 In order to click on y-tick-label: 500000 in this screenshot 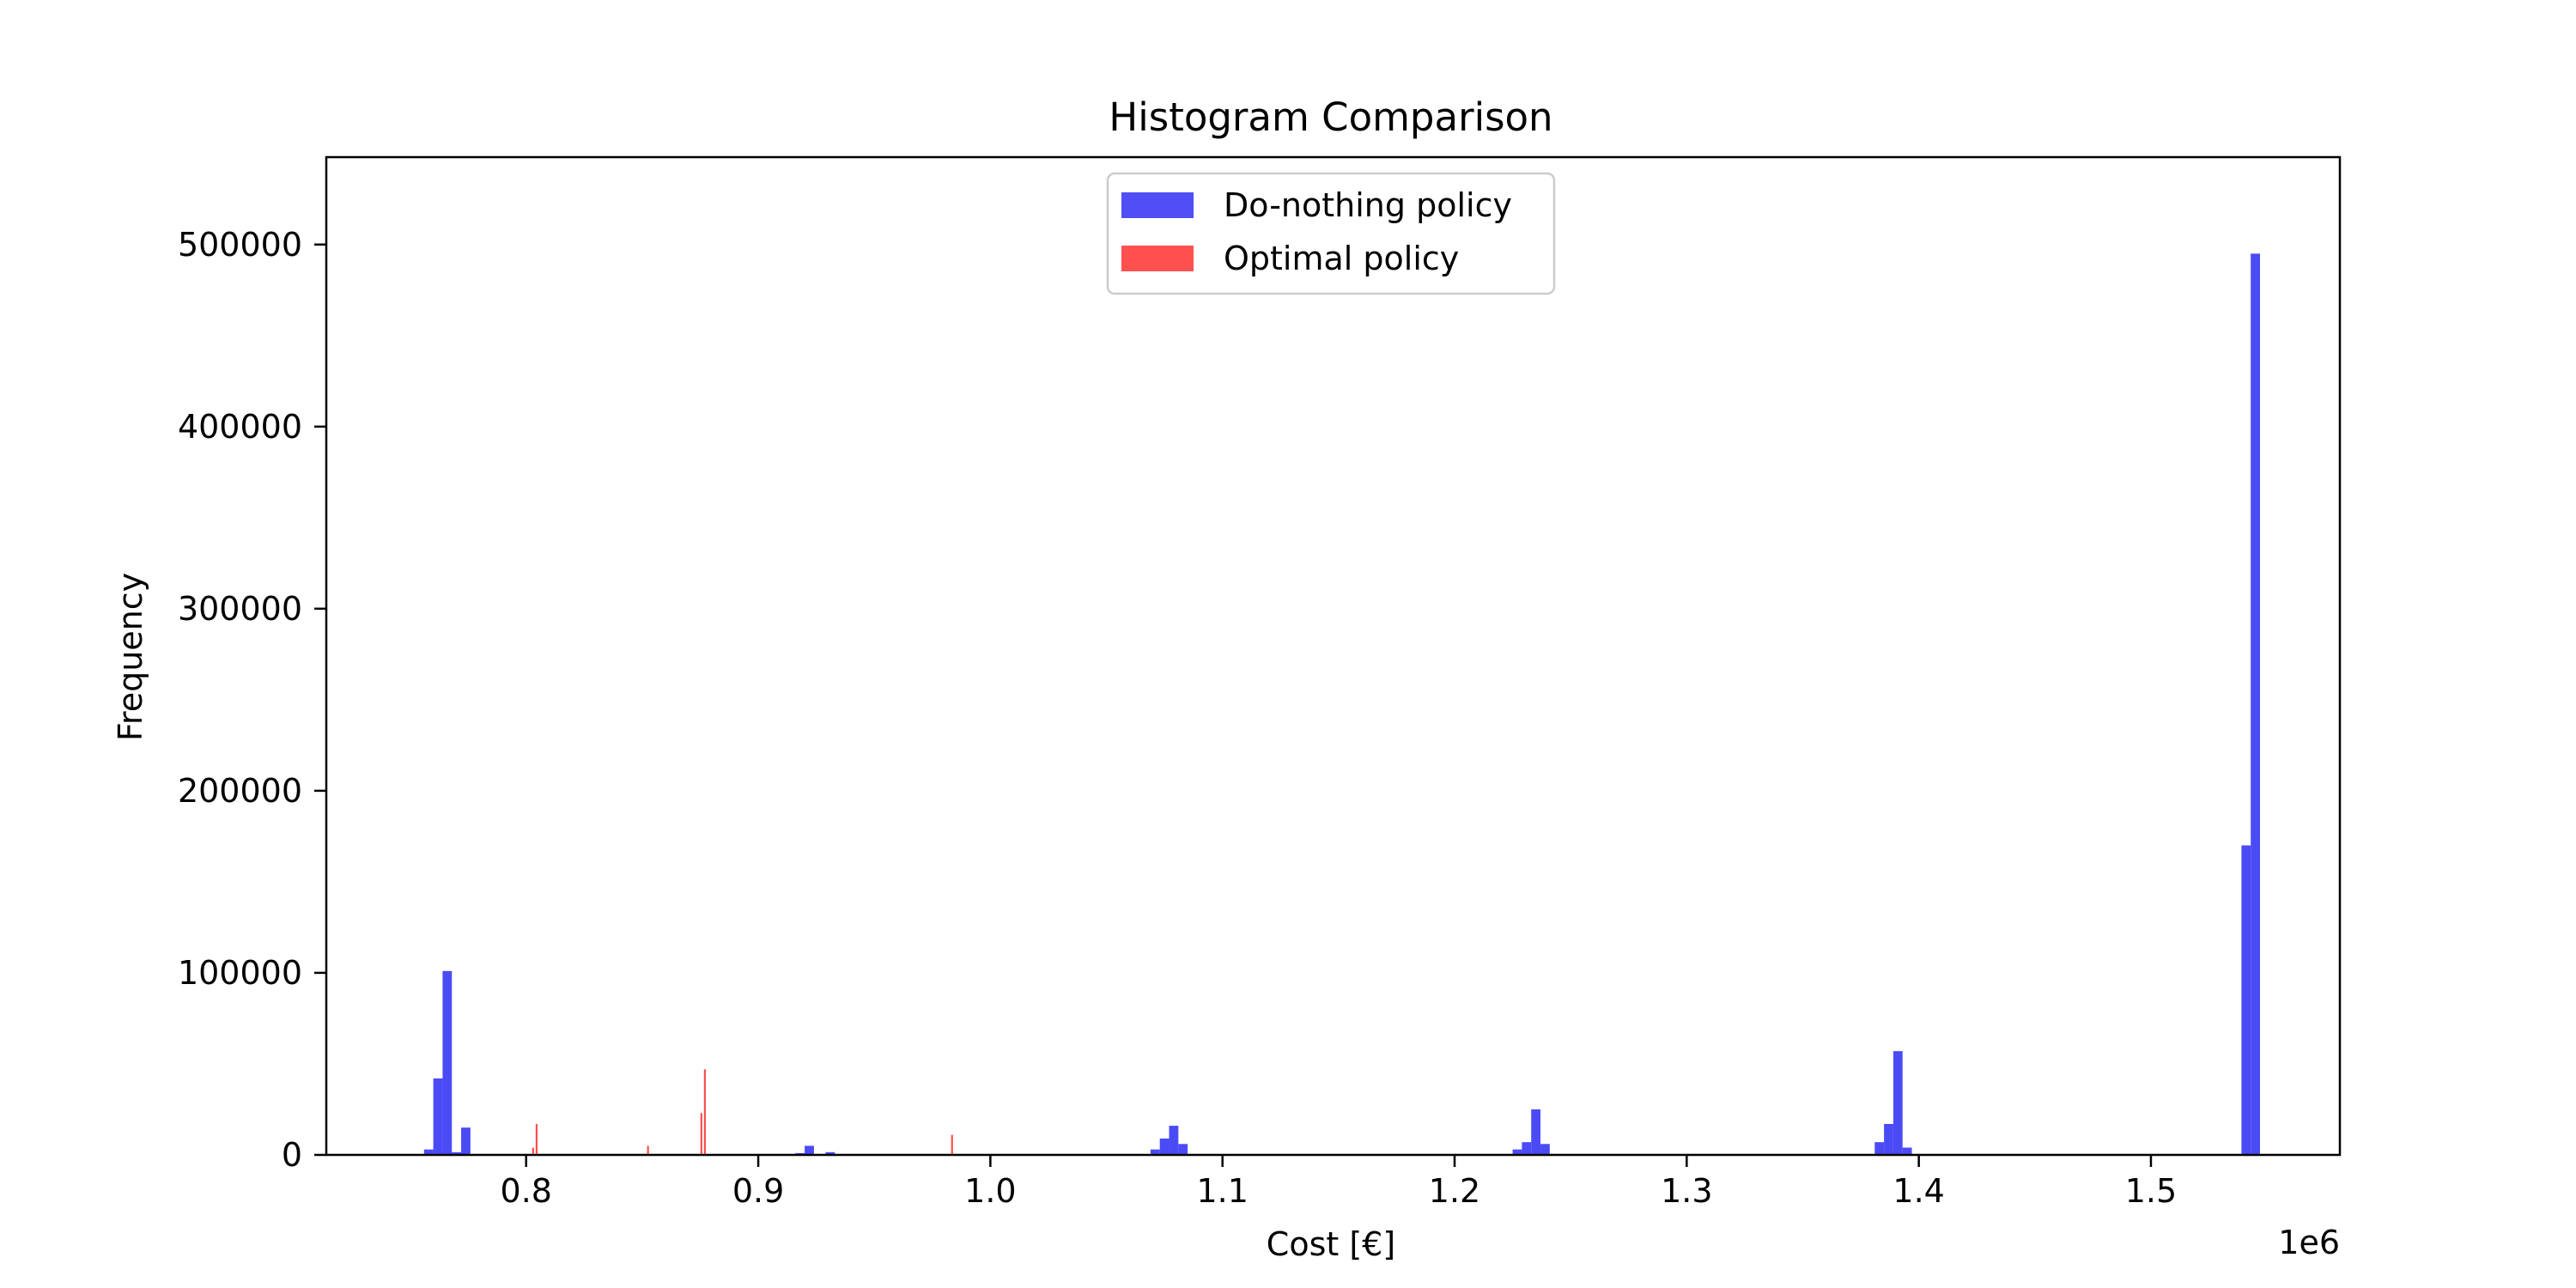, I will do `click(240, 245)`.